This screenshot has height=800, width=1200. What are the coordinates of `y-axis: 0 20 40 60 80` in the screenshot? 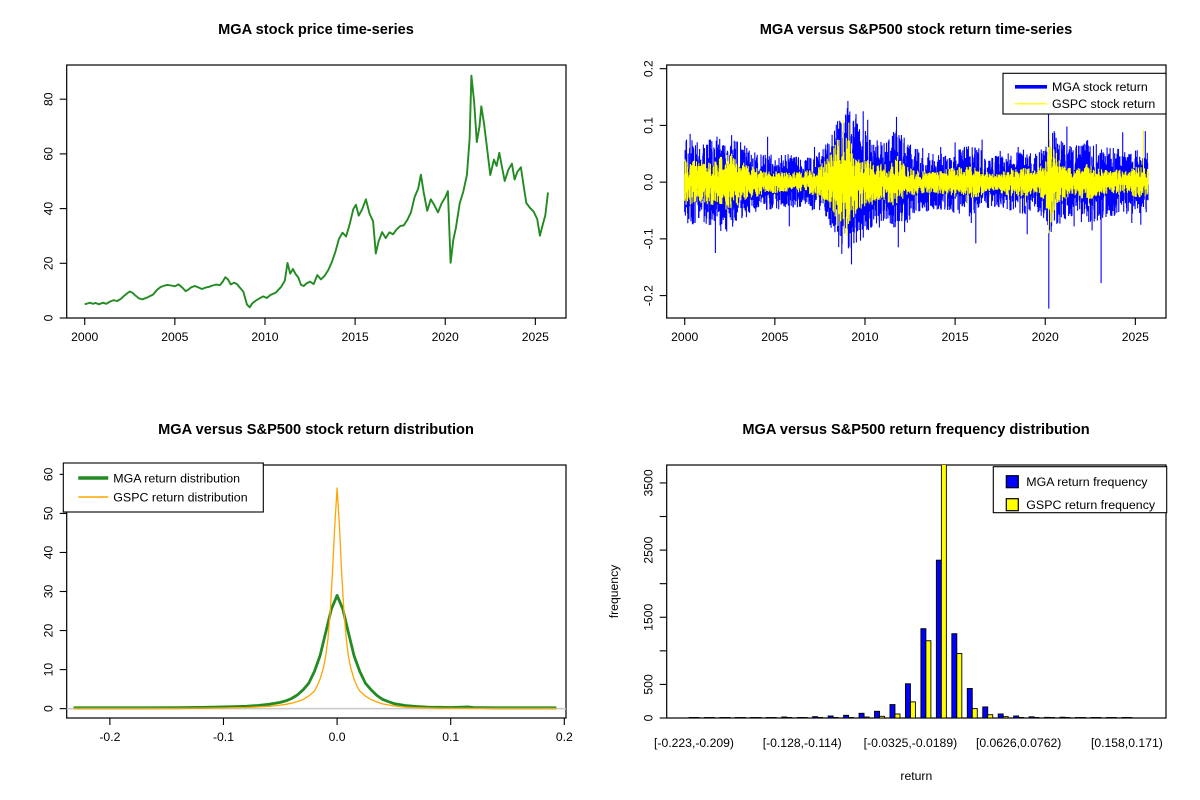 It's located at (54, 206).